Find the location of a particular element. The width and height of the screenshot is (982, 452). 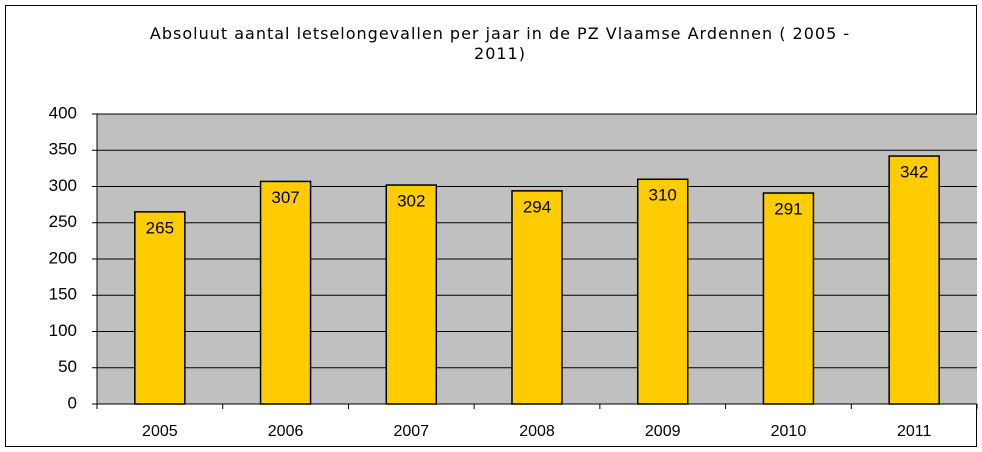

x-tick-label: 2005 is located at coordinates (160, 431).